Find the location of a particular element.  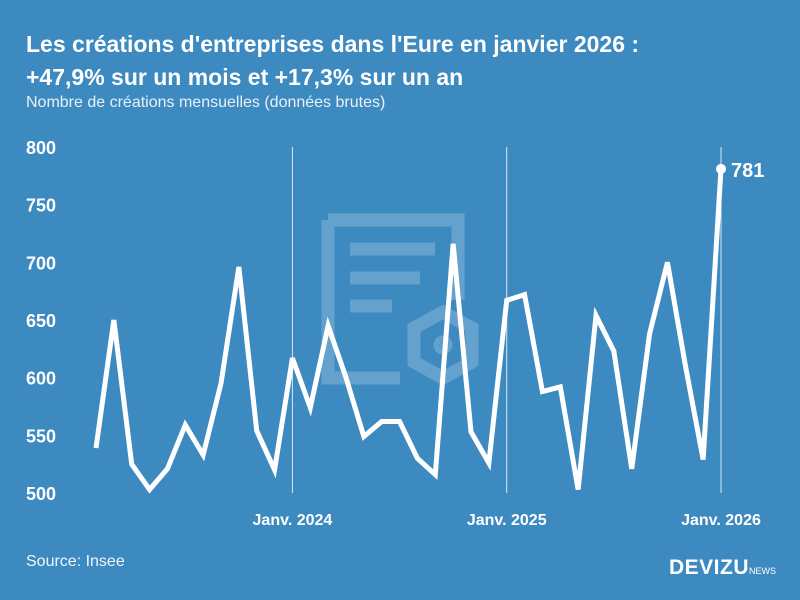

y-tick-label: 650 is located at coordinates (41, 321).